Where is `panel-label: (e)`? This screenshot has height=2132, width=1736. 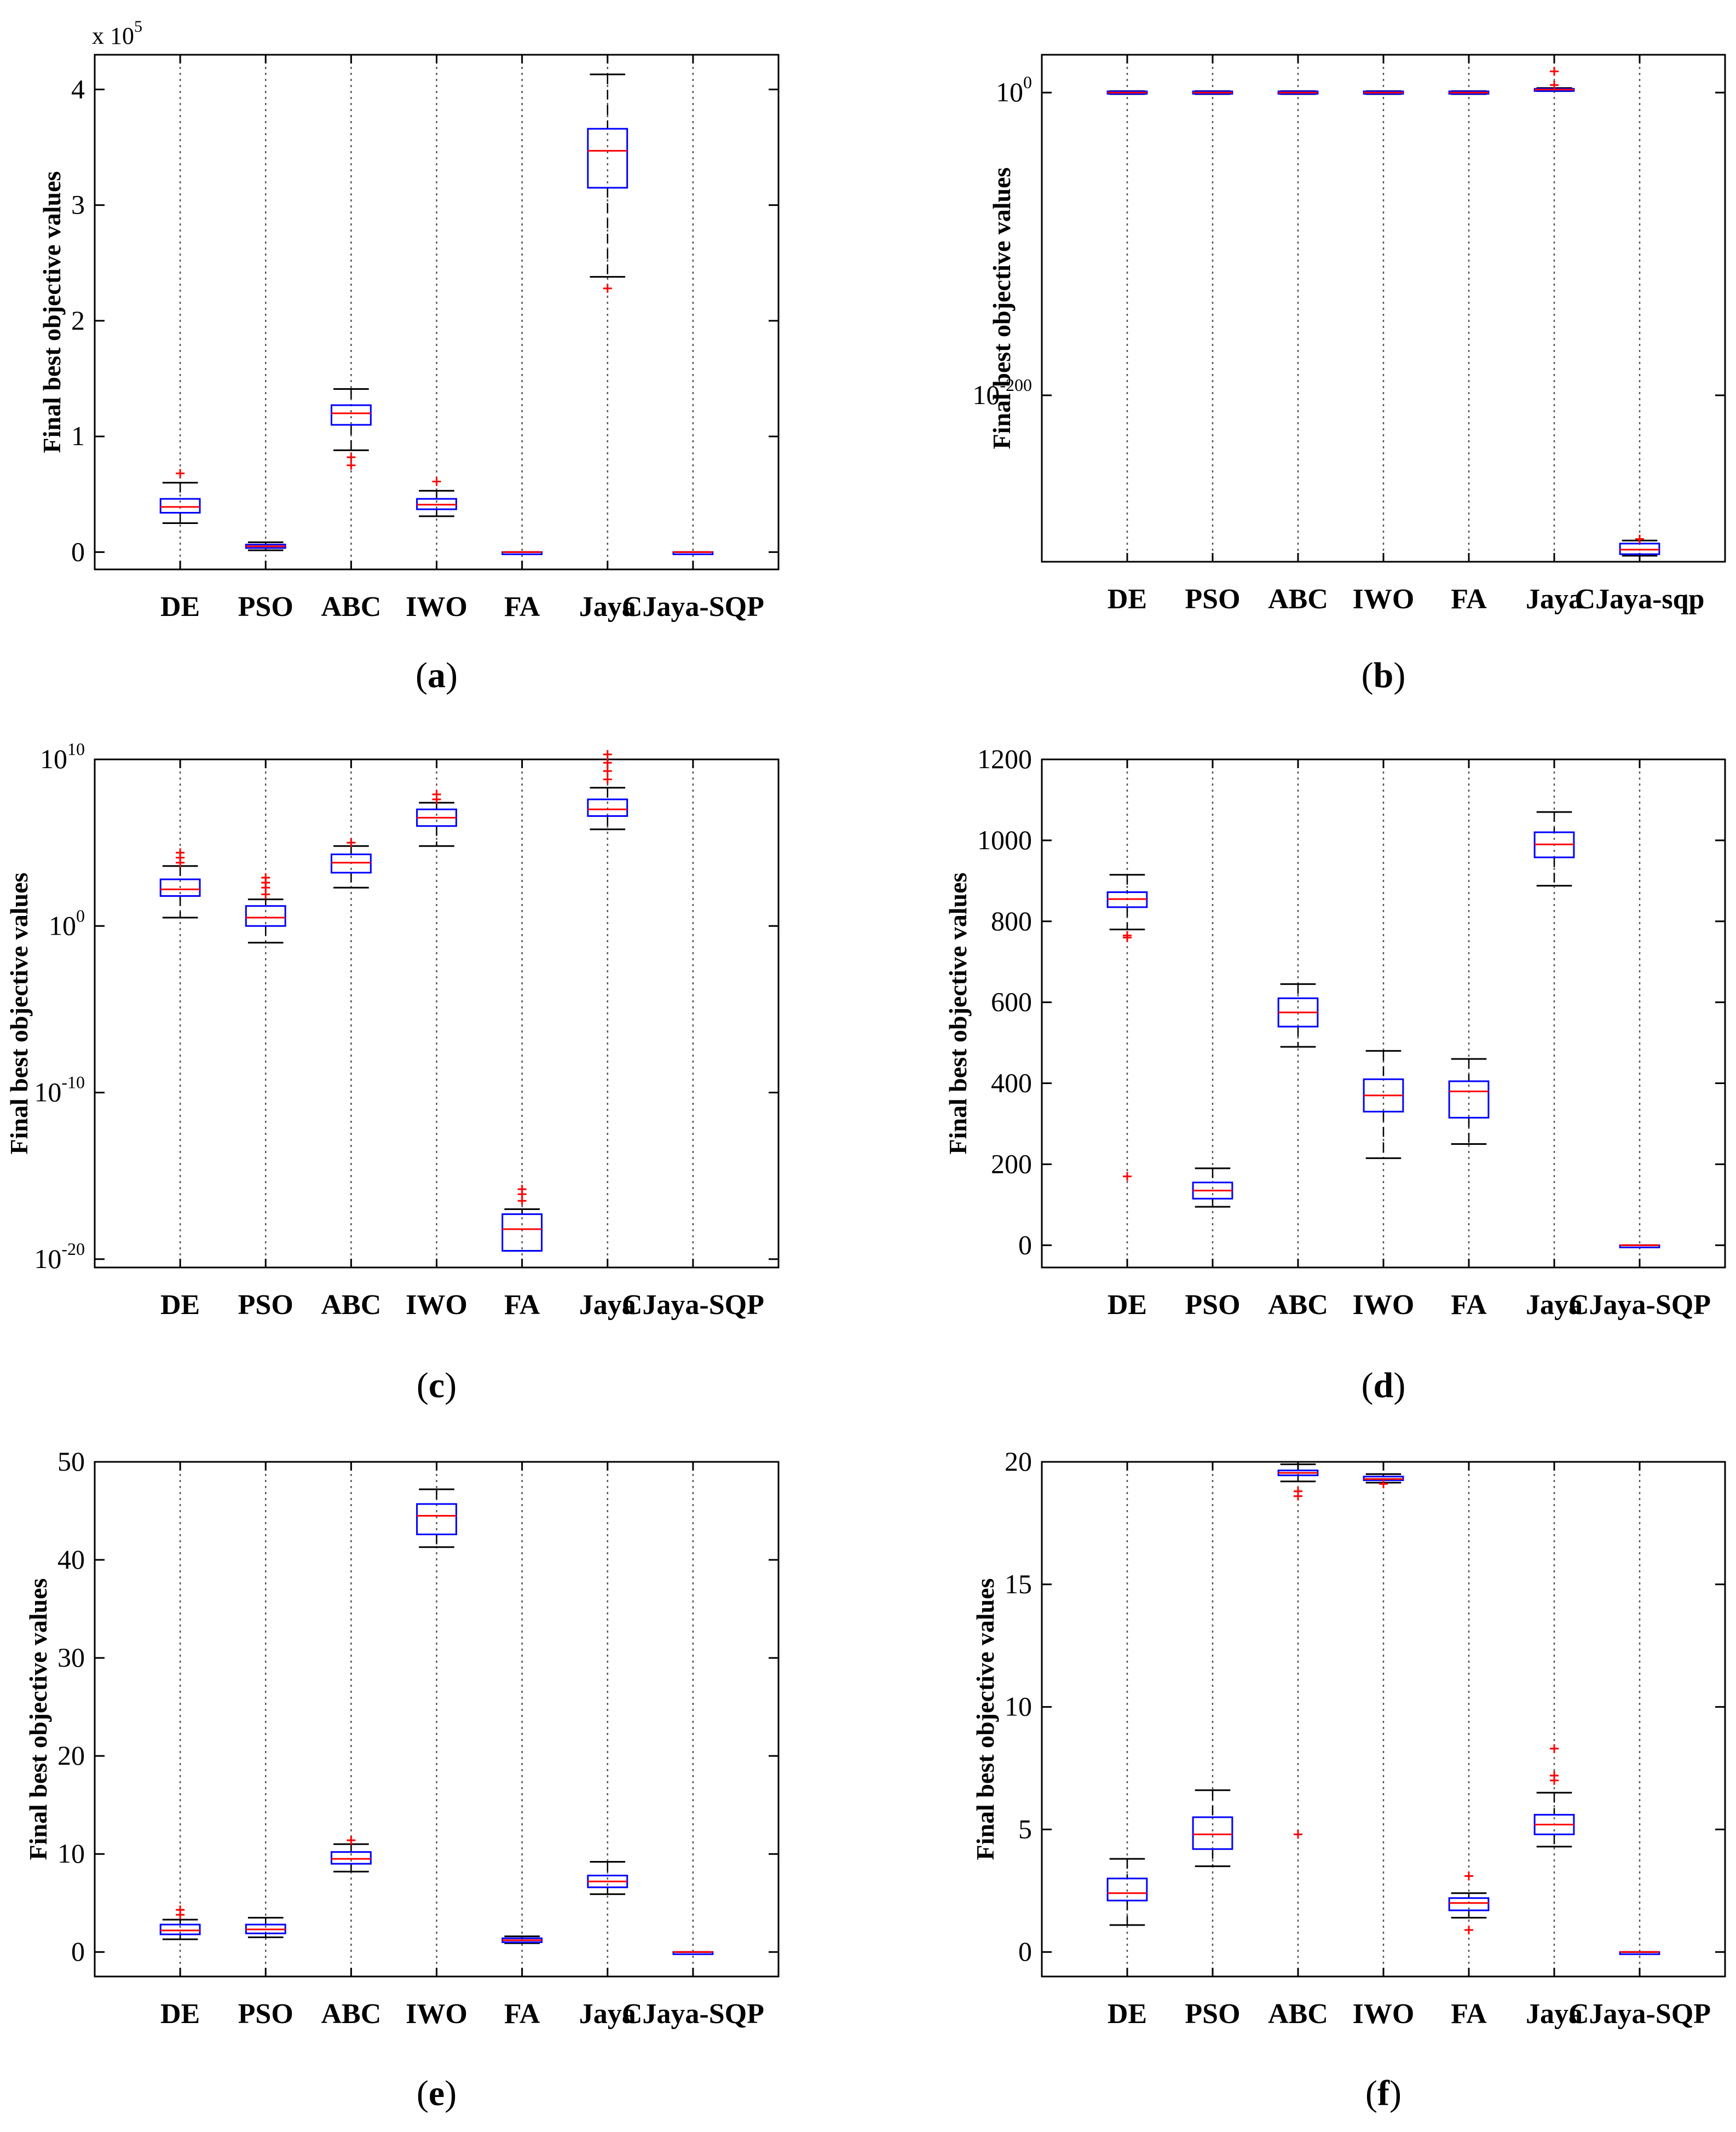
panel-label: (e) is located at coordinates (437, 2093).